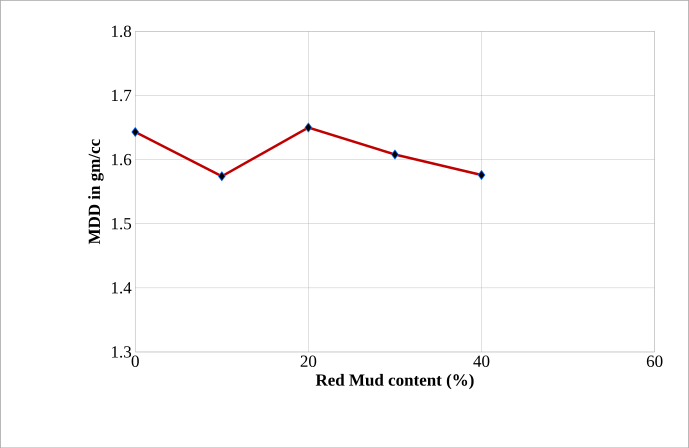 This screenshot has width=689, height=448. What do you see at coordinates (122, 352) in the screenshot?
I see `y-tick-label: 1.3` at bounding box center [122, 352].